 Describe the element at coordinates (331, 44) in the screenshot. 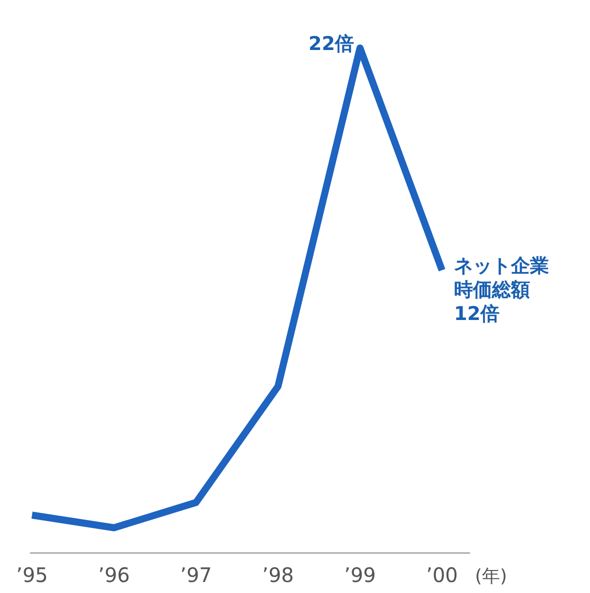

I see `annotation: 22倍` at that location.